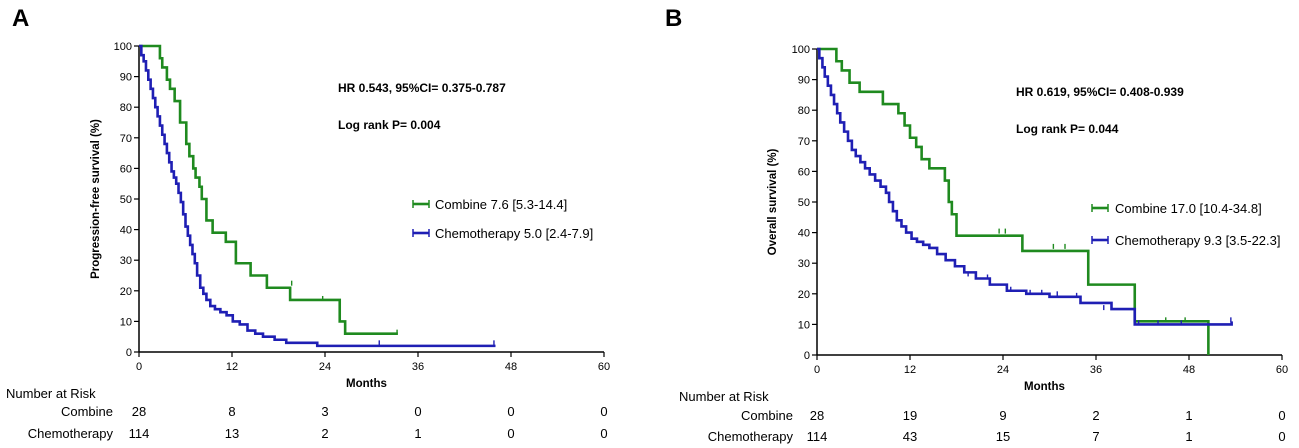 The height and width of the screenshot is (448, 1299). I want to click on risk-value: 13, so click(232, 433).